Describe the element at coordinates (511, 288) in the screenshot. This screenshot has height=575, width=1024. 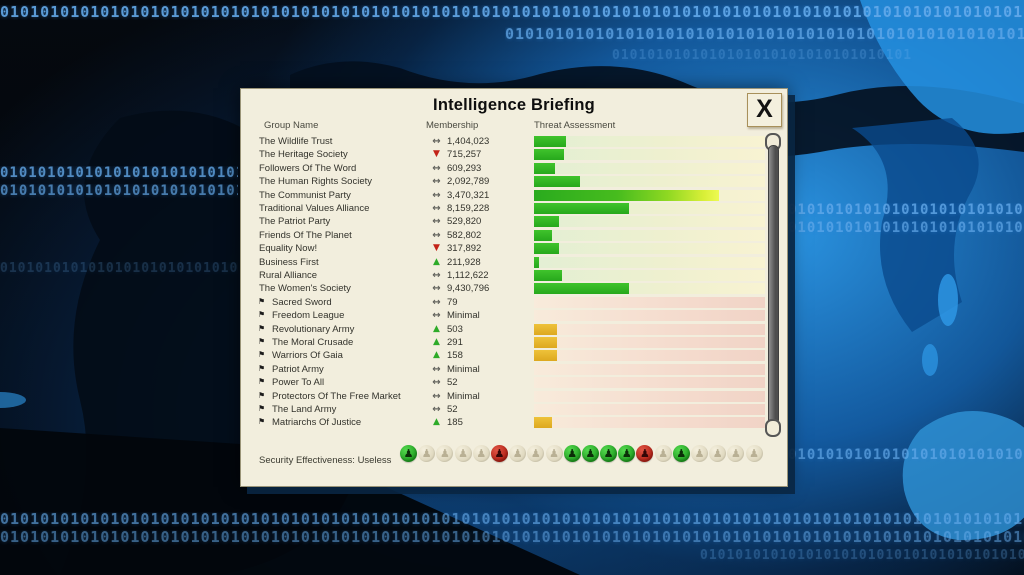
I see `table-row: The Women's Society ↔ 9,430,796` at that location.